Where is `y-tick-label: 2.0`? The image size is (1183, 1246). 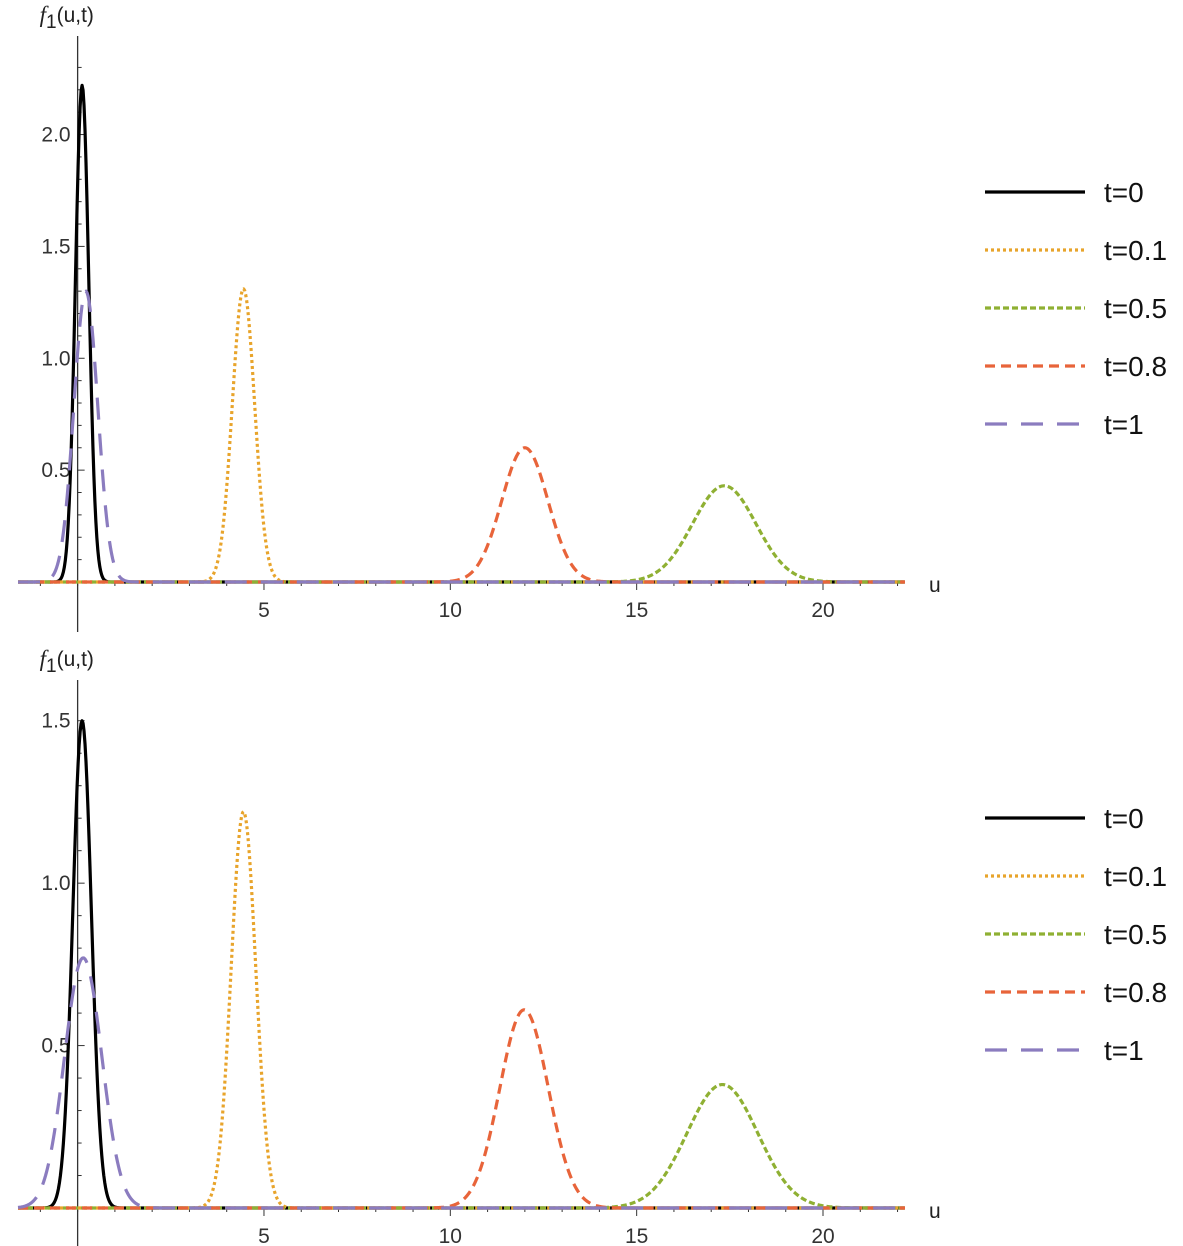 y-tick-label: 2.0 is located at coordinates (55, 135).